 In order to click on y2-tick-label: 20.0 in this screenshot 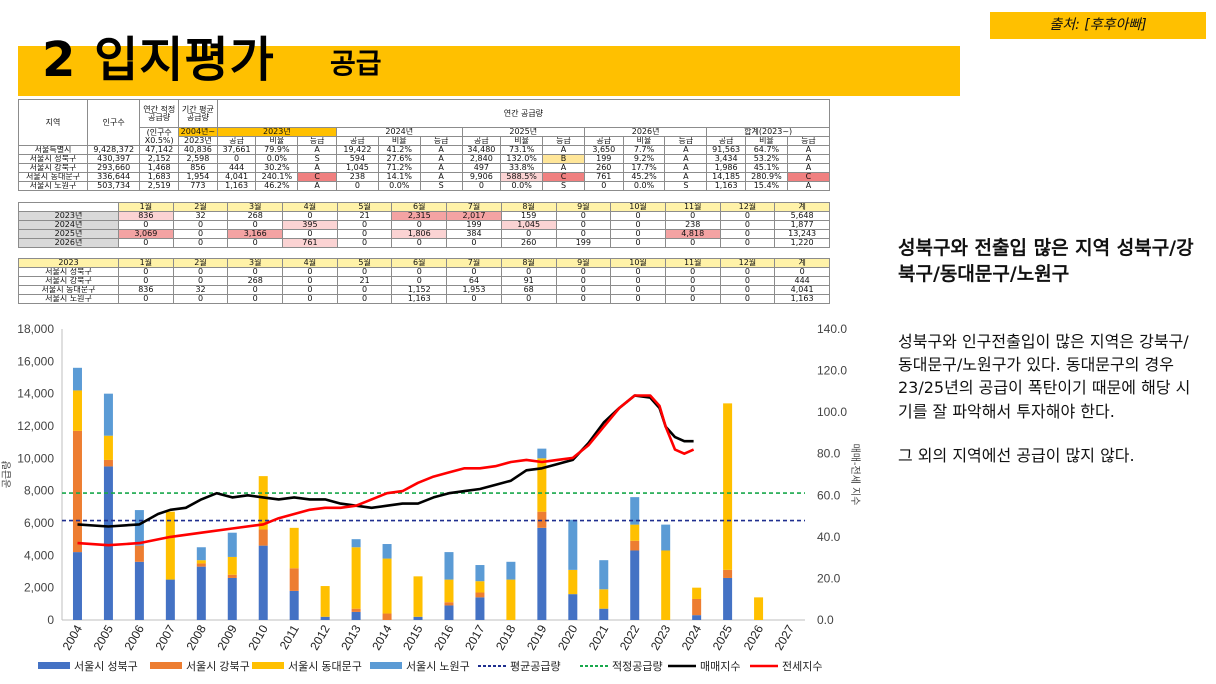, I will do `click(829, 578)`.